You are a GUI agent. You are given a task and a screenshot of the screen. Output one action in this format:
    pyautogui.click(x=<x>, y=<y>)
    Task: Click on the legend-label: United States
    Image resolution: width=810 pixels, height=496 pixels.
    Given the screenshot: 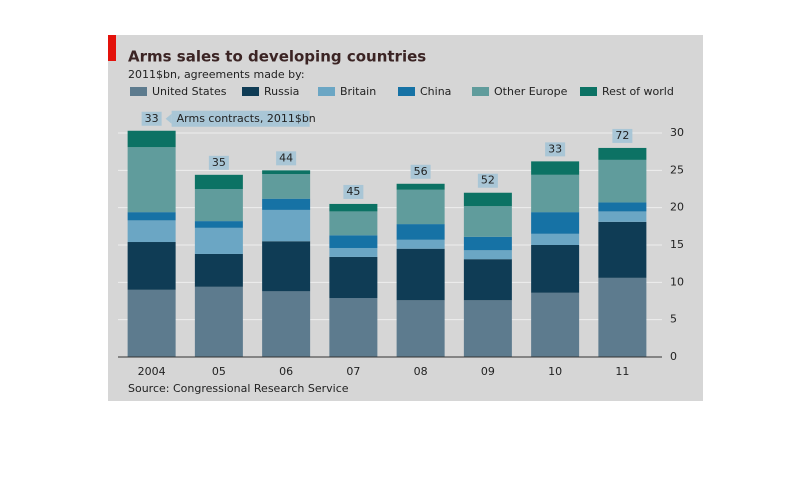 What is the action you would take?
    pyautogui.click(x=189, y=91)
    